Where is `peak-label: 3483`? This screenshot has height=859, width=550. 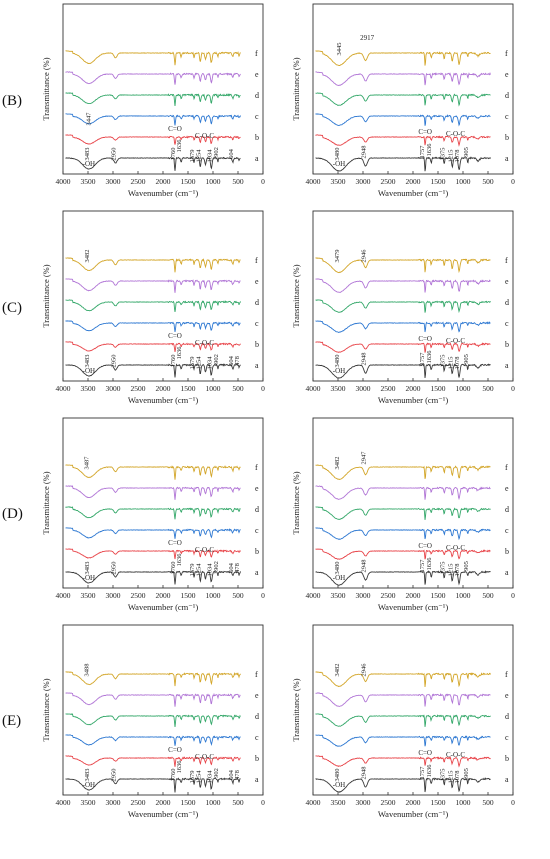 peak-label: 3483 is located at coordinates (87, 568).